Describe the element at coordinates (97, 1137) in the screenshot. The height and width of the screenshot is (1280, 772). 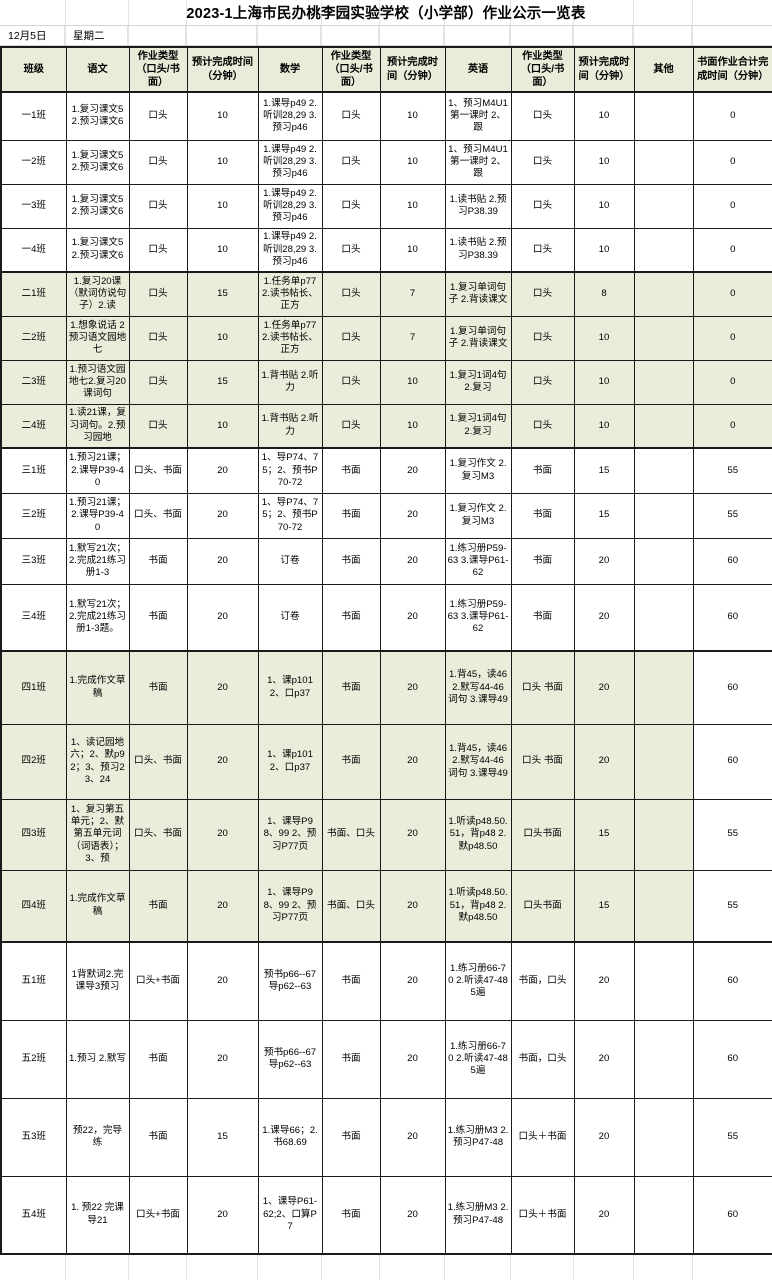
I see `row-cell-chinese: 预22，完导练` at that location.